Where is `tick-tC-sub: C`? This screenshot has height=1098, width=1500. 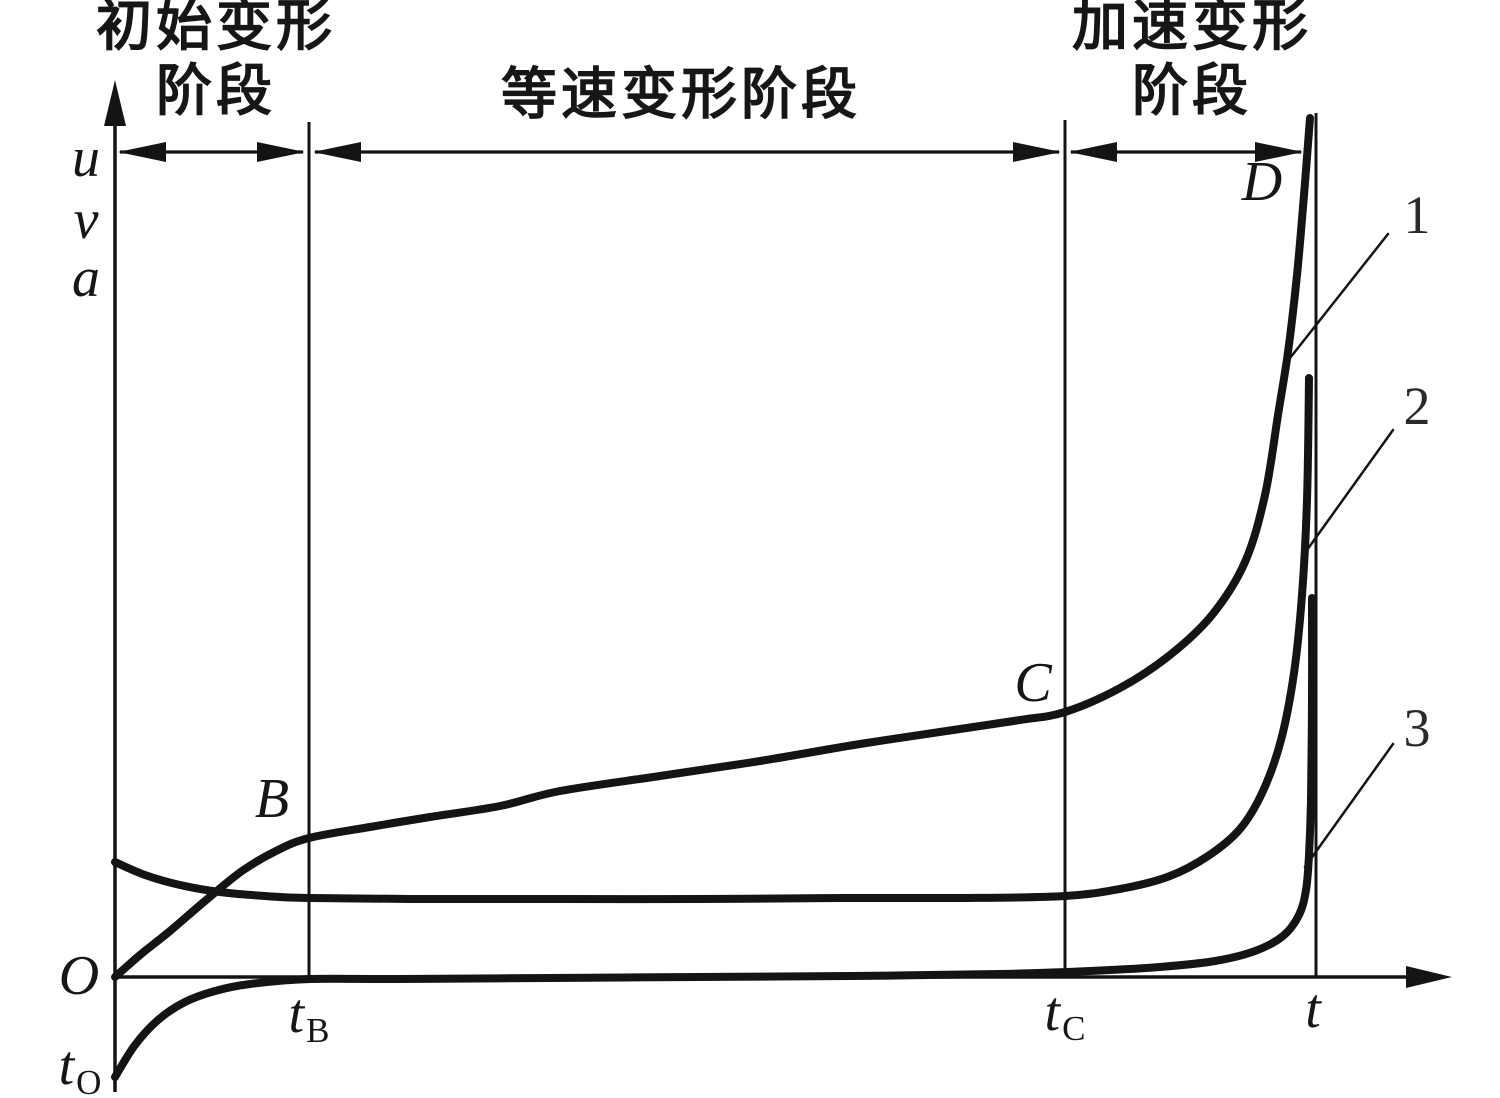
tick-tC-sub: C is located at coordinates (1074, 1028).